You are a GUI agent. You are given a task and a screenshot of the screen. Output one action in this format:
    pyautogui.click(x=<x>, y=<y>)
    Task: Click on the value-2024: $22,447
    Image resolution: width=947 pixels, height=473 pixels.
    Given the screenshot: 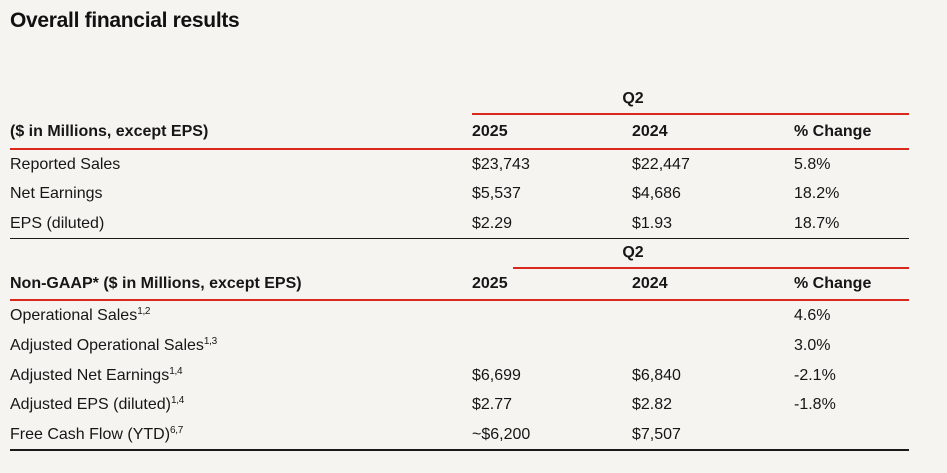 What is the action you would take?
    pyautogui.click(x=661, y=164)
    